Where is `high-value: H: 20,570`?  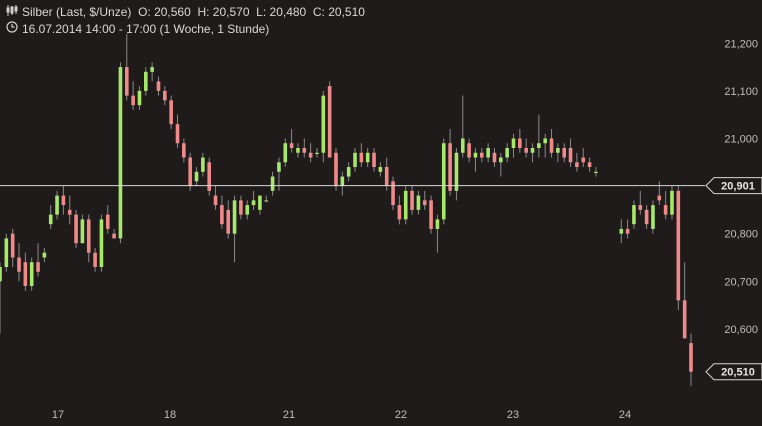
high-value: H: 20,570 is located at coordinates (223, 12).